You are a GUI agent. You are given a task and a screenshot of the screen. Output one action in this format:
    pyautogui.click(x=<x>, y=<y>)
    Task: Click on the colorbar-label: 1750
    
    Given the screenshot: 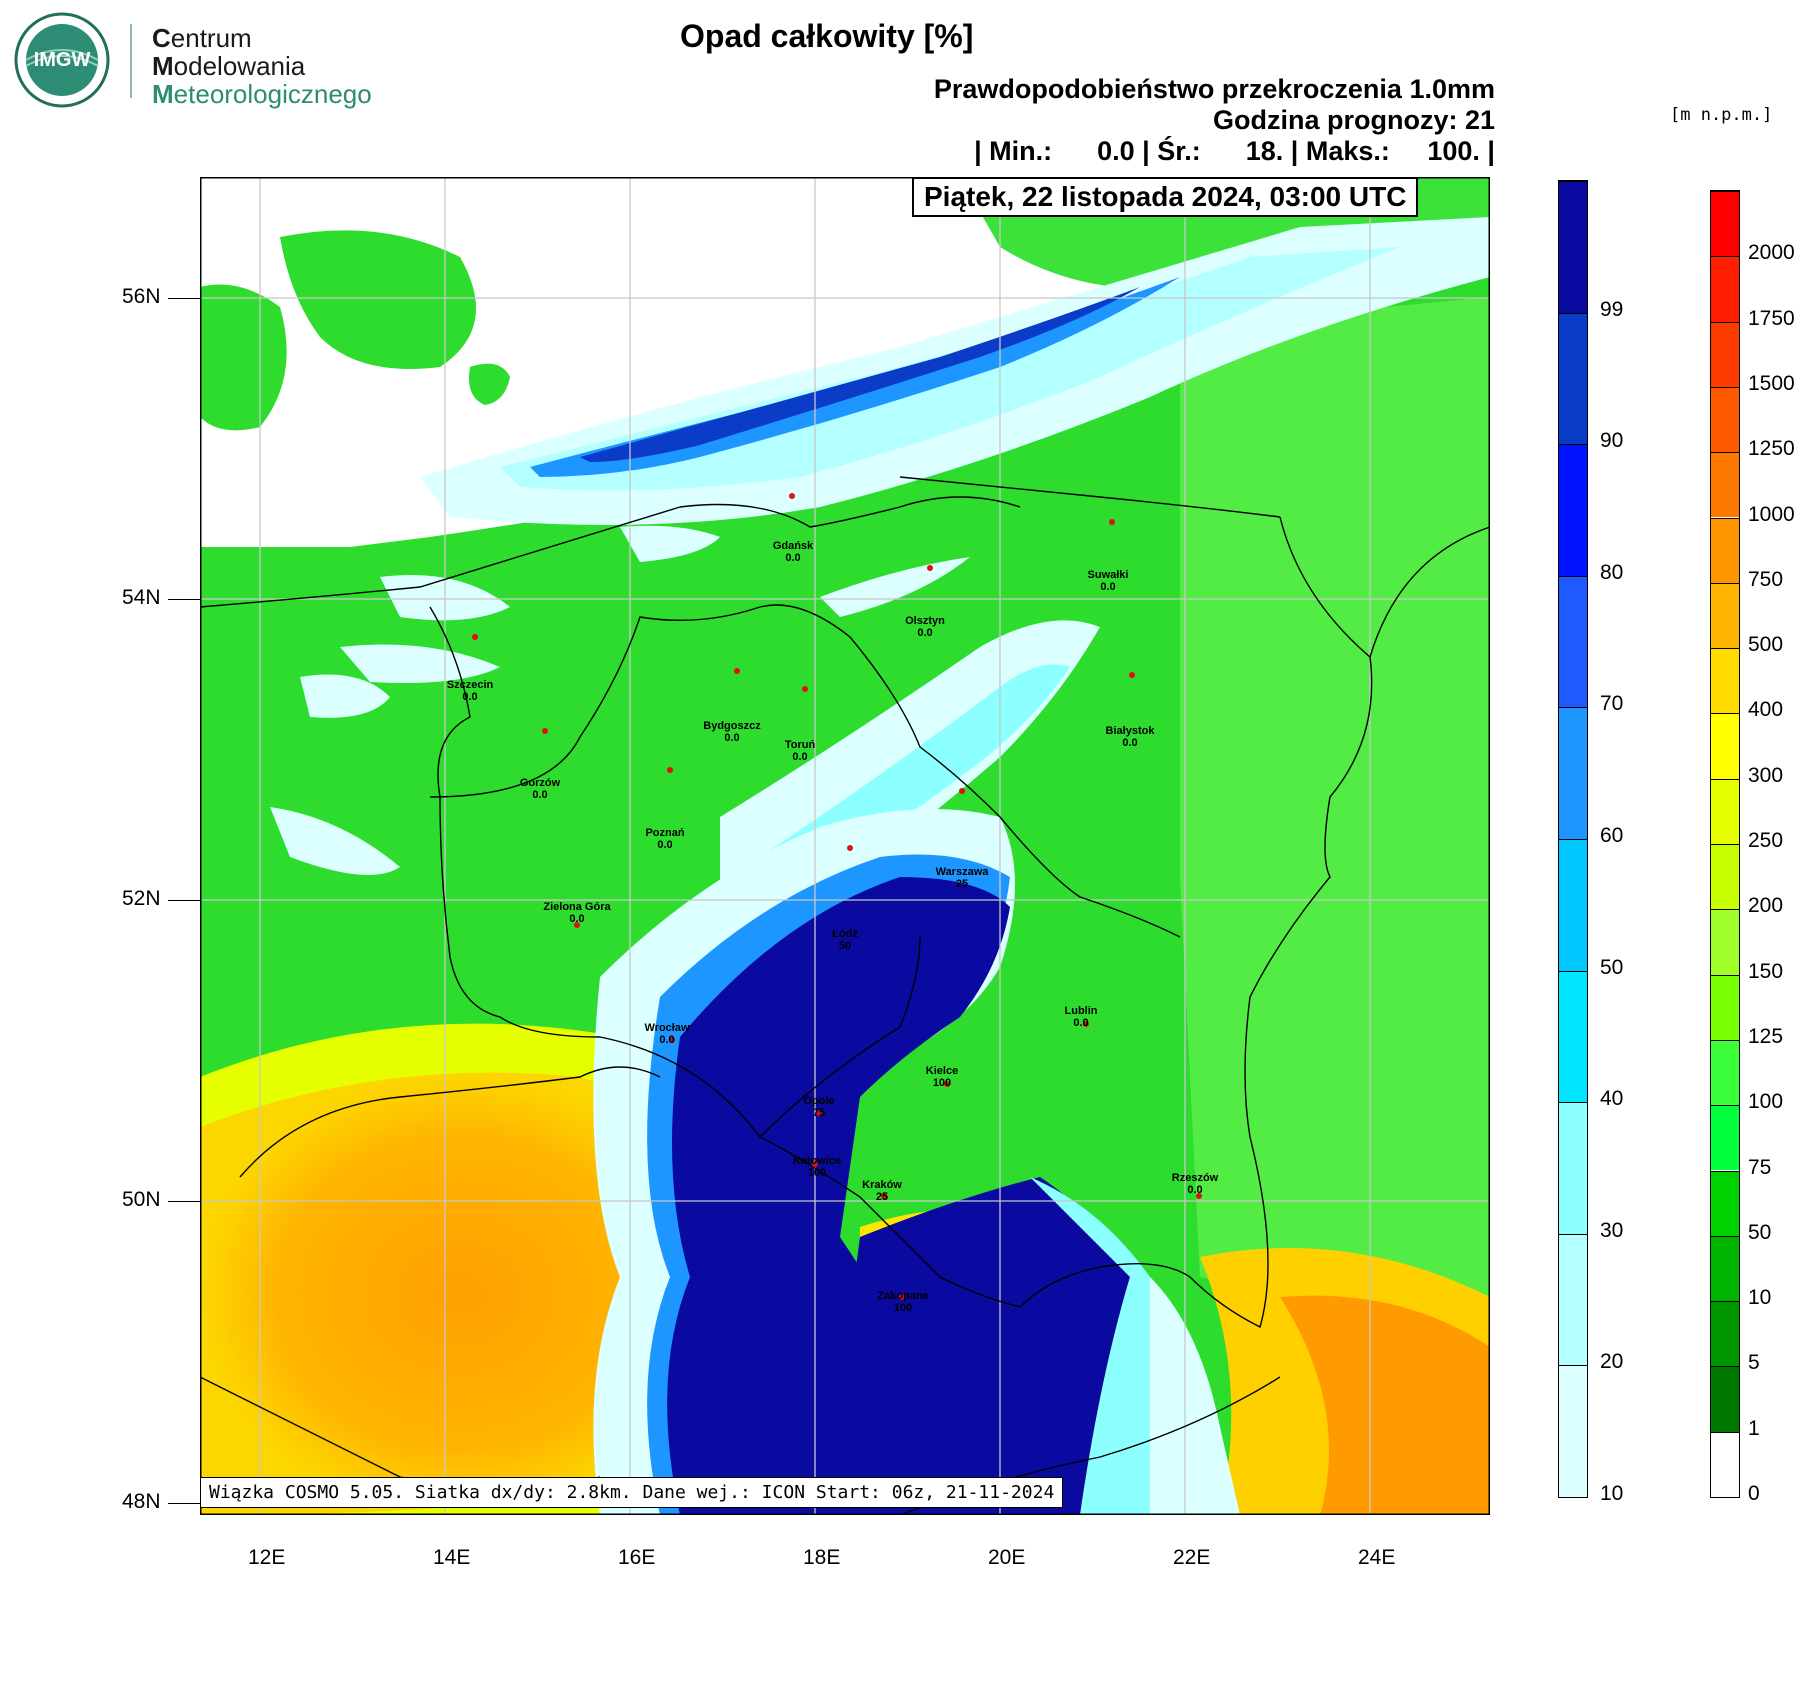 What is the action you would take?
    pyautogui.click(x=1771, y=318)
    